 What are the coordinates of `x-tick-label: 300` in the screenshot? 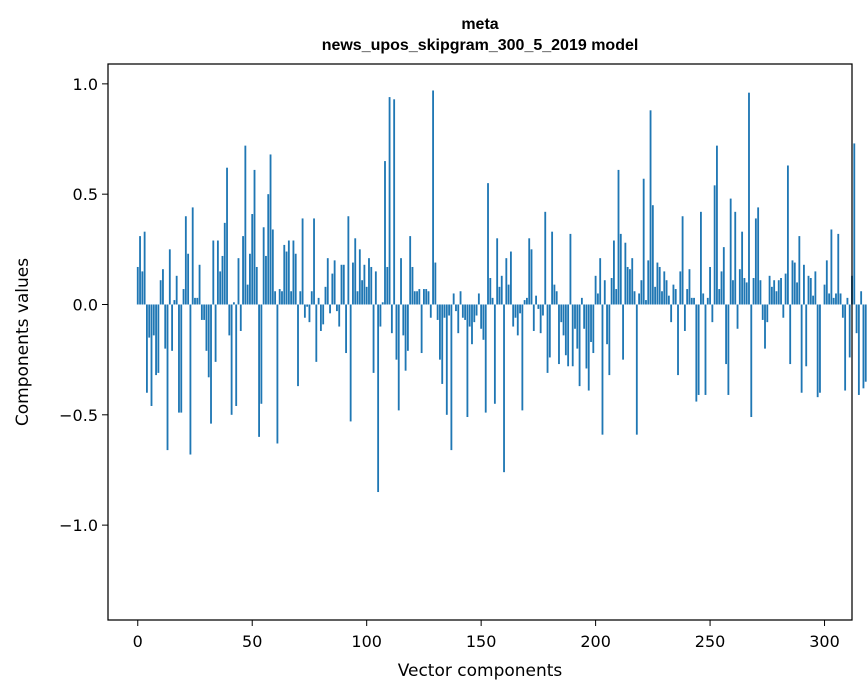 It's located at (824, 641).